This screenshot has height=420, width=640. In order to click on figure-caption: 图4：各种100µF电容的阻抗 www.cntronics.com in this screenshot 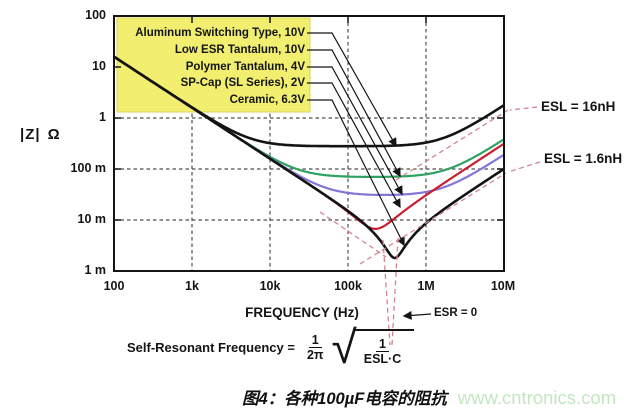, I will do `click(429, 397)`.